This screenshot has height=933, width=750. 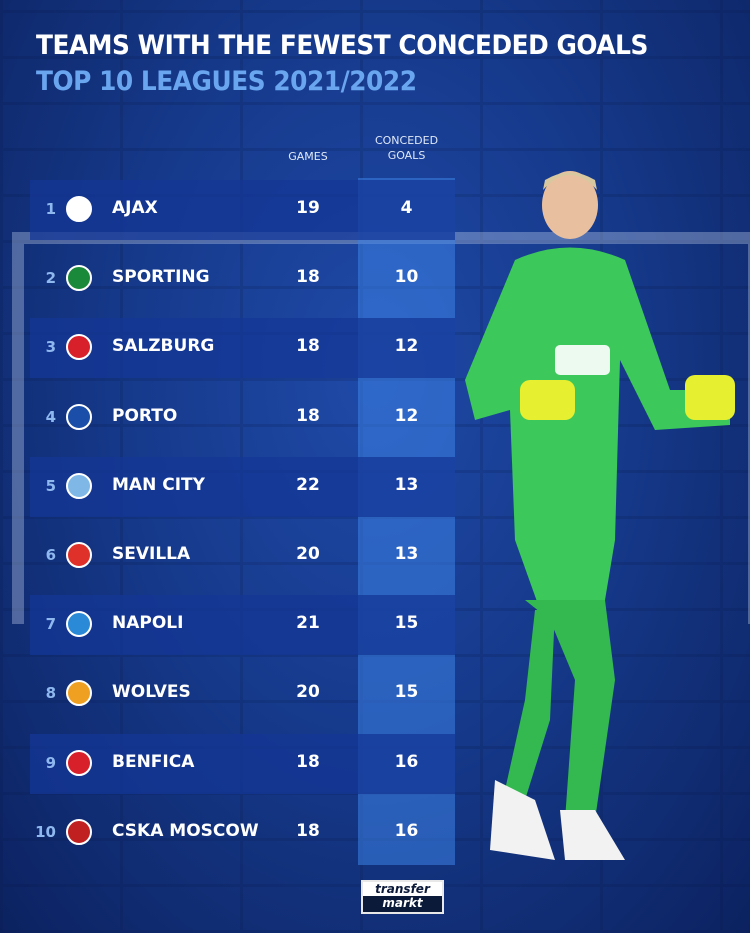 What do you see at coordinates (145, 415) in the screenshot?
I see `team-name: PORTO` at bounding box center [145, 415].